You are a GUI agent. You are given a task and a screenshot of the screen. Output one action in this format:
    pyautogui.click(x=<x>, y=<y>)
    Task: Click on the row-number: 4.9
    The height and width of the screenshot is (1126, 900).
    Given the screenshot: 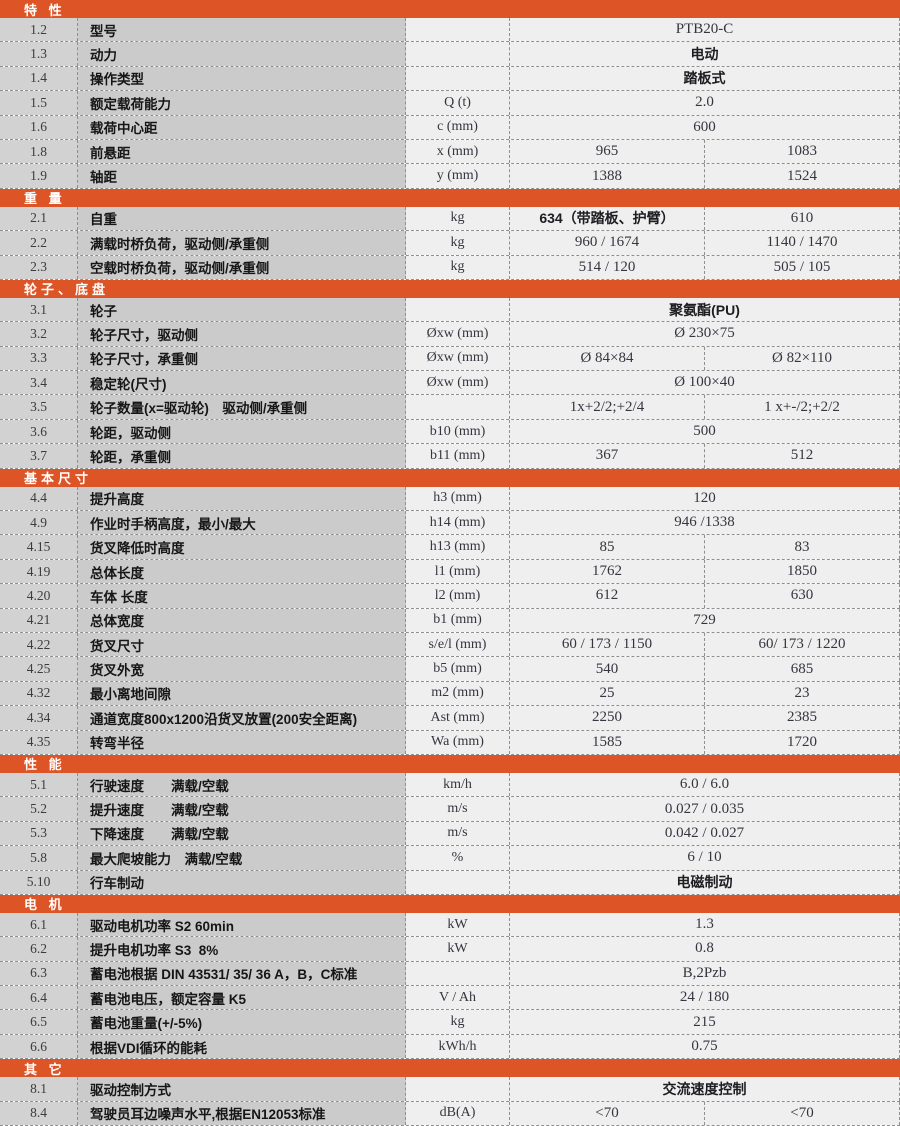 What is the action you would take?
    pyautogui.click(x=39, y=523)
    